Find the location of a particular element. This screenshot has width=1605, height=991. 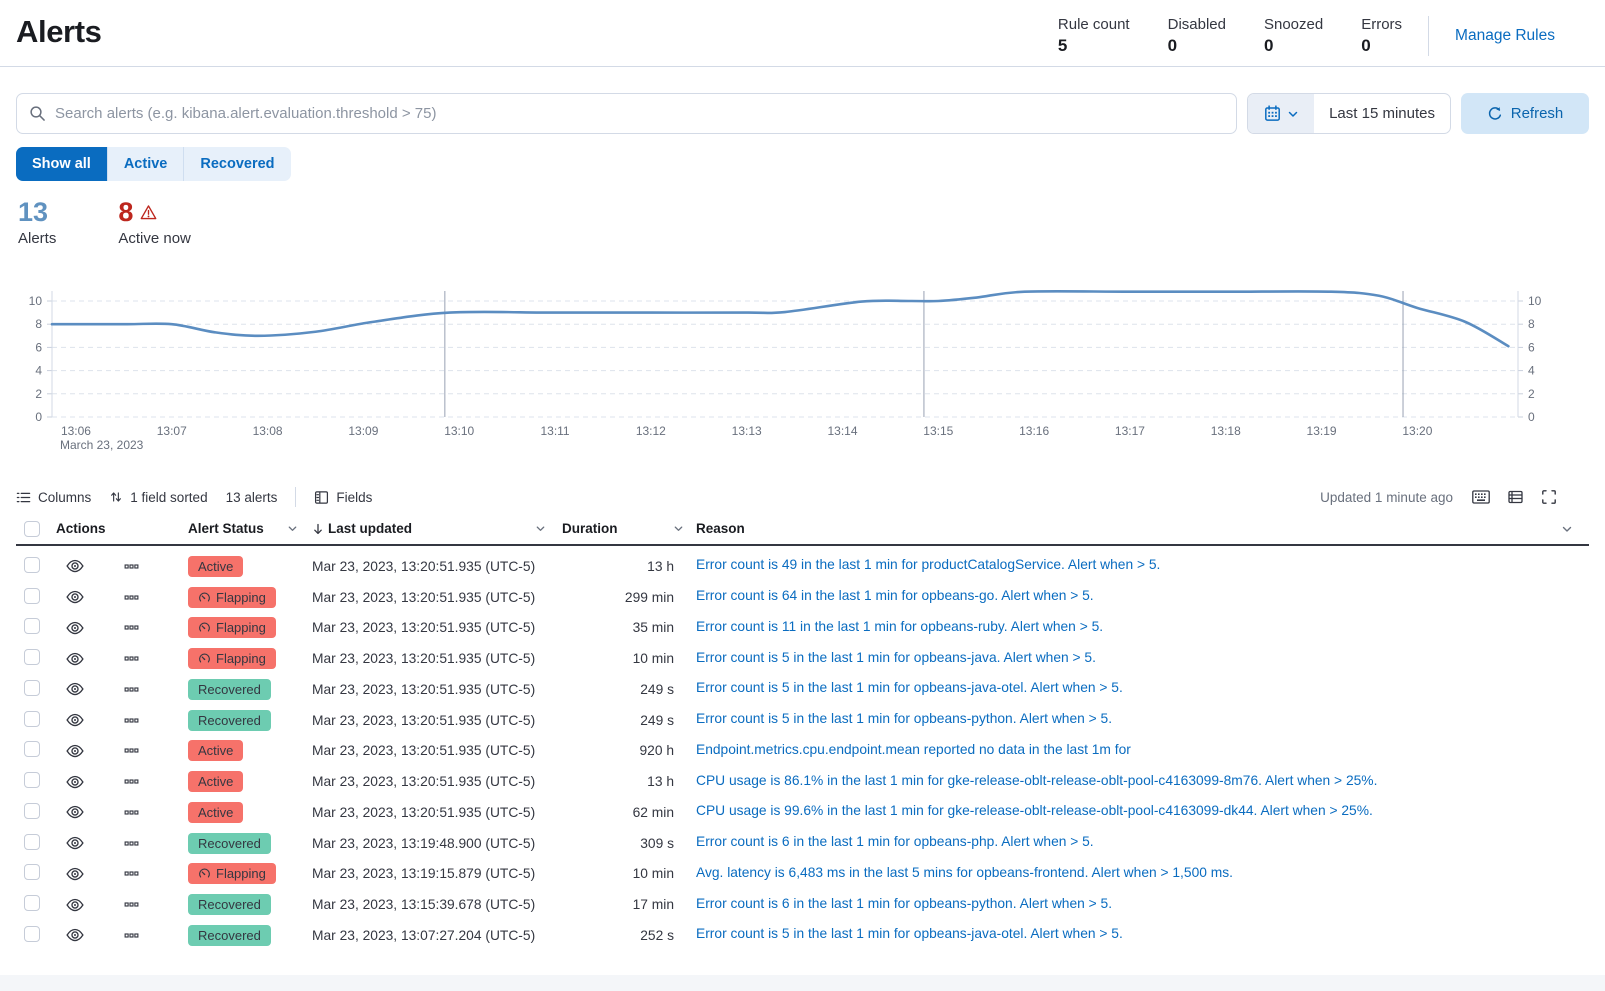

status-cell: Recovered is located at coordinates (239, 843).